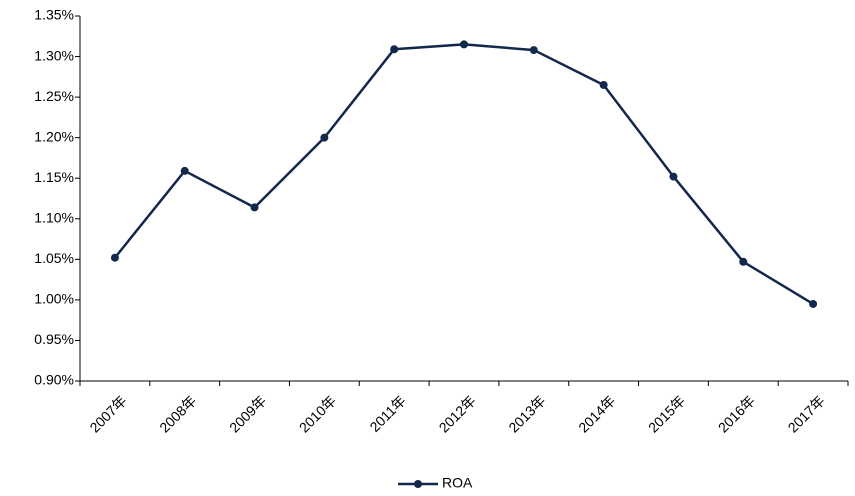  I want to click on y-tick-label: 0.90%, so click(54, 380).